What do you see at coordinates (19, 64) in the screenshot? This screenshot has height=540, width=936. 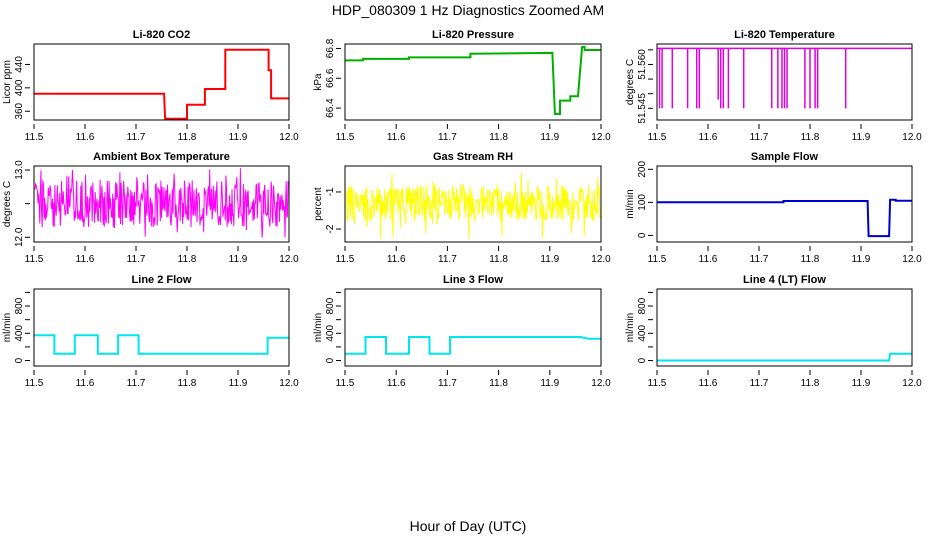 I see `y-tick-label: 440` at bounding box center [19, 64].